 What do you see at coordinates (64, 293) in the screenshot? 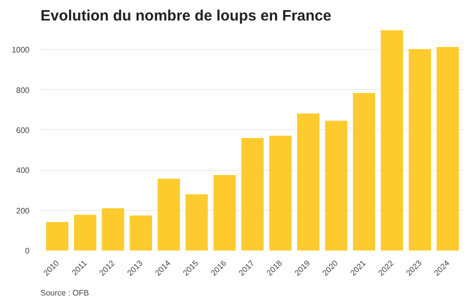
I see `source-note: Source : OFB` at bounding box center [64, 293].